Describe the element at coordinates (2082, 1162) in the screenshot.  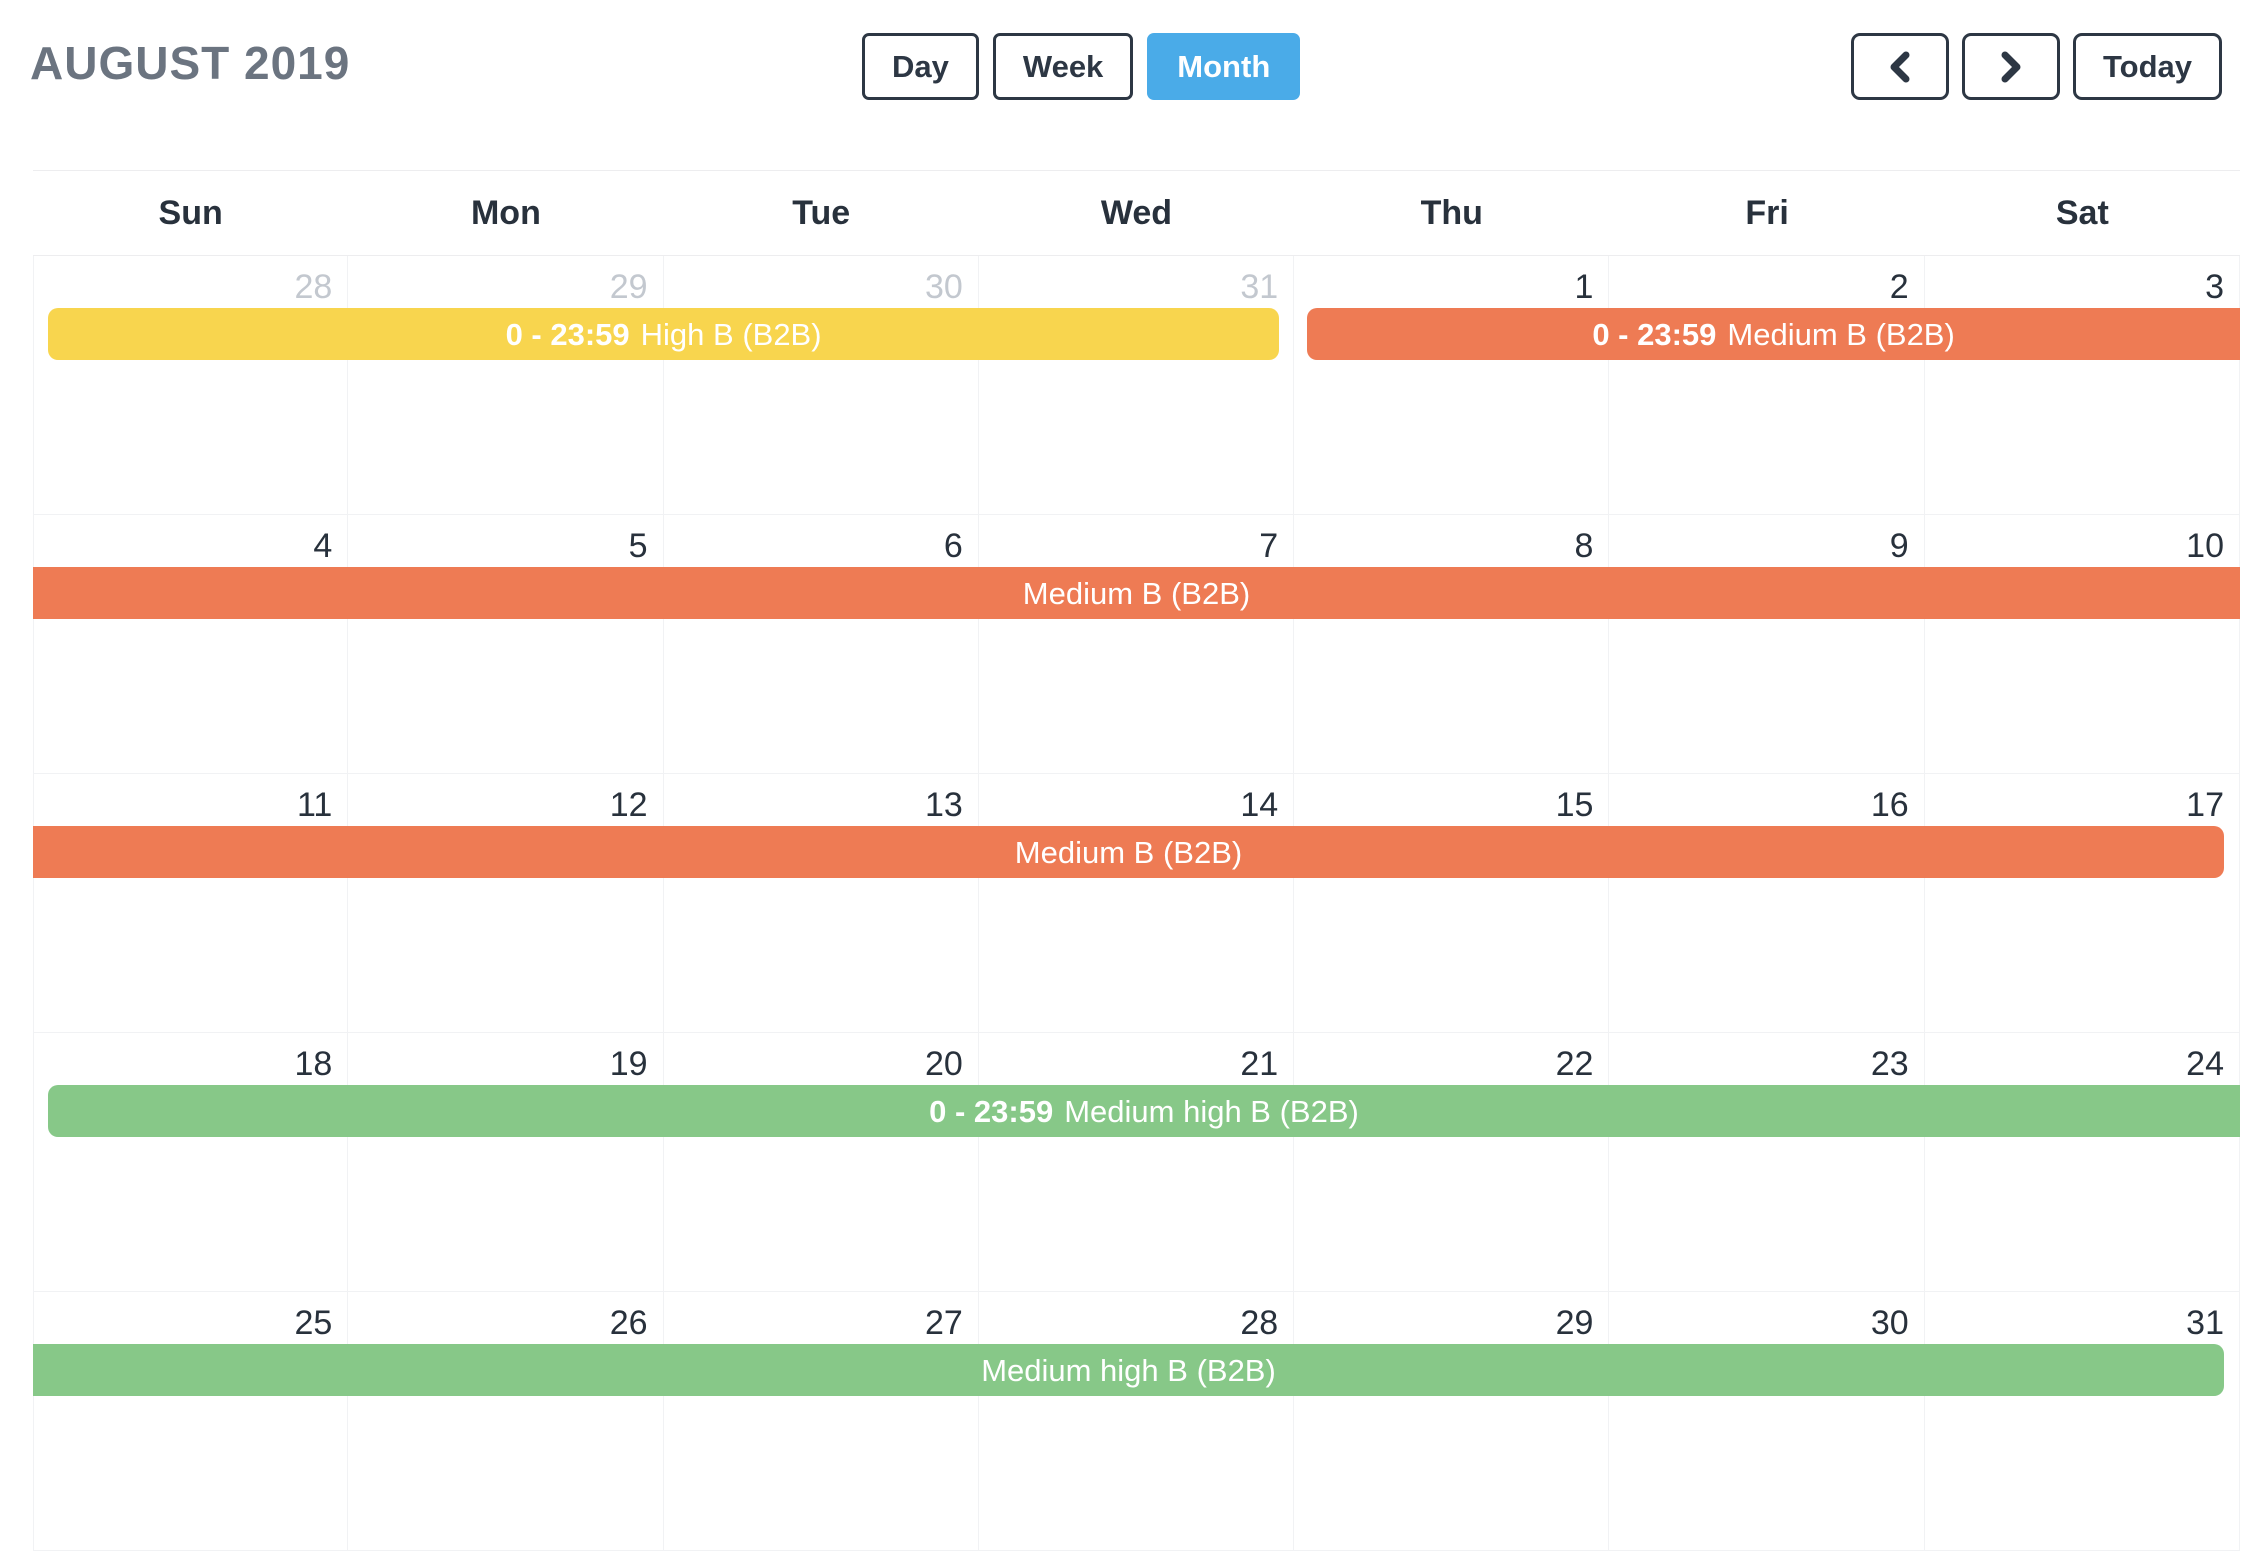
I see `day-cell-aug-24: 24` at that location.